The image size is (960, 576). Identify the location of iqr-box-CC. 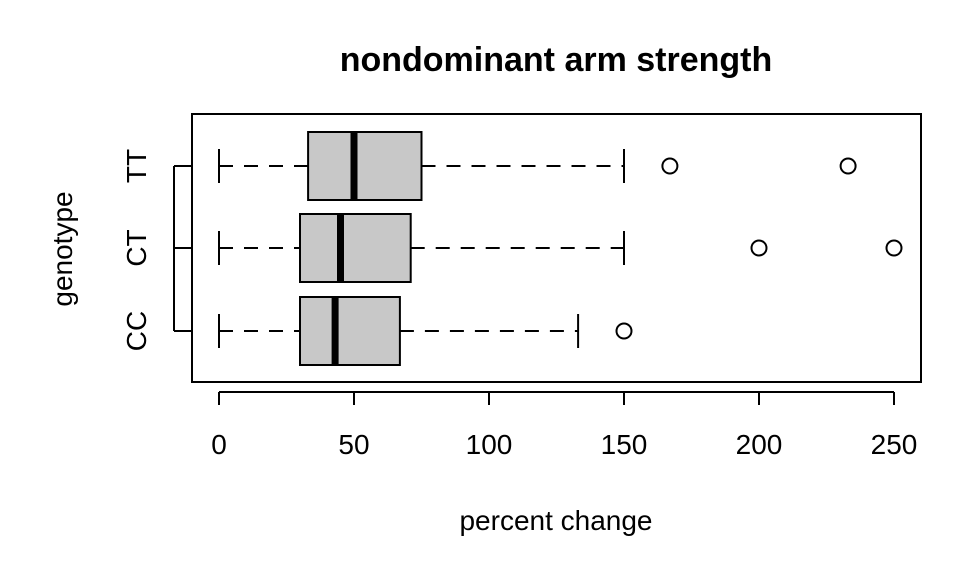
(350, 331).